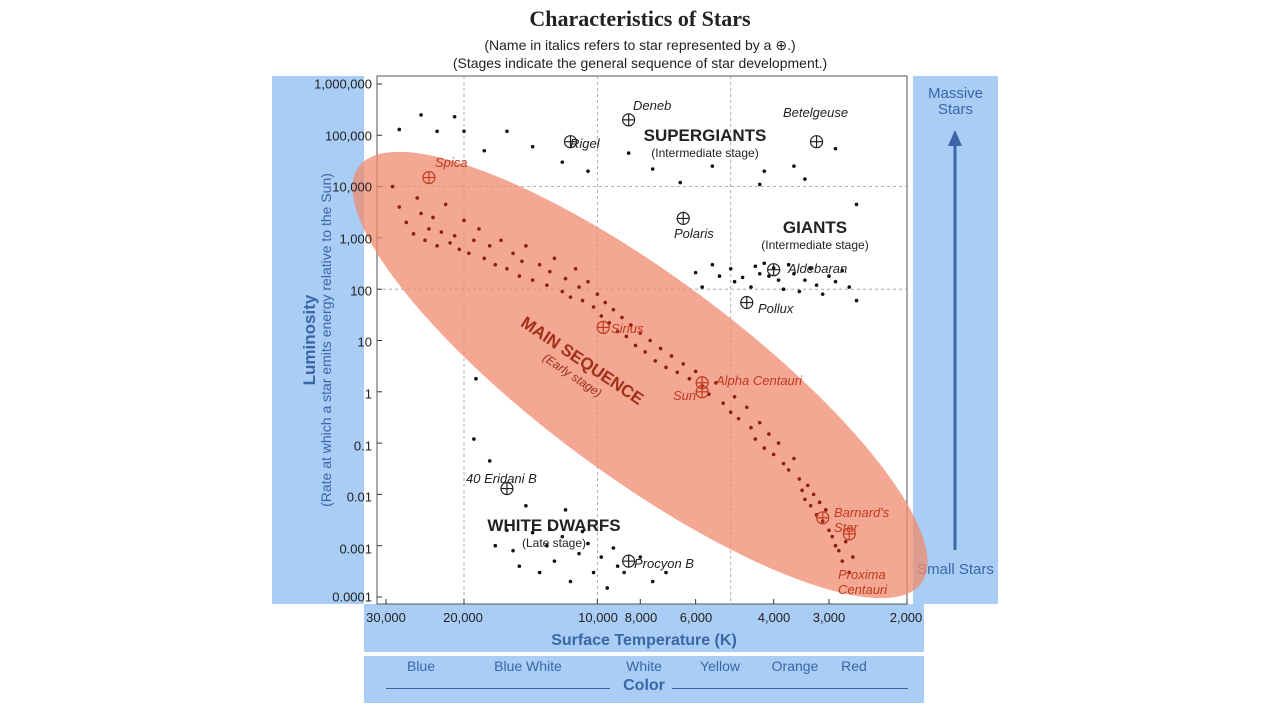 The width and height of the screenshot is (1280, 720). I want to click on star-label-sun: Sun, so click(685, 395).